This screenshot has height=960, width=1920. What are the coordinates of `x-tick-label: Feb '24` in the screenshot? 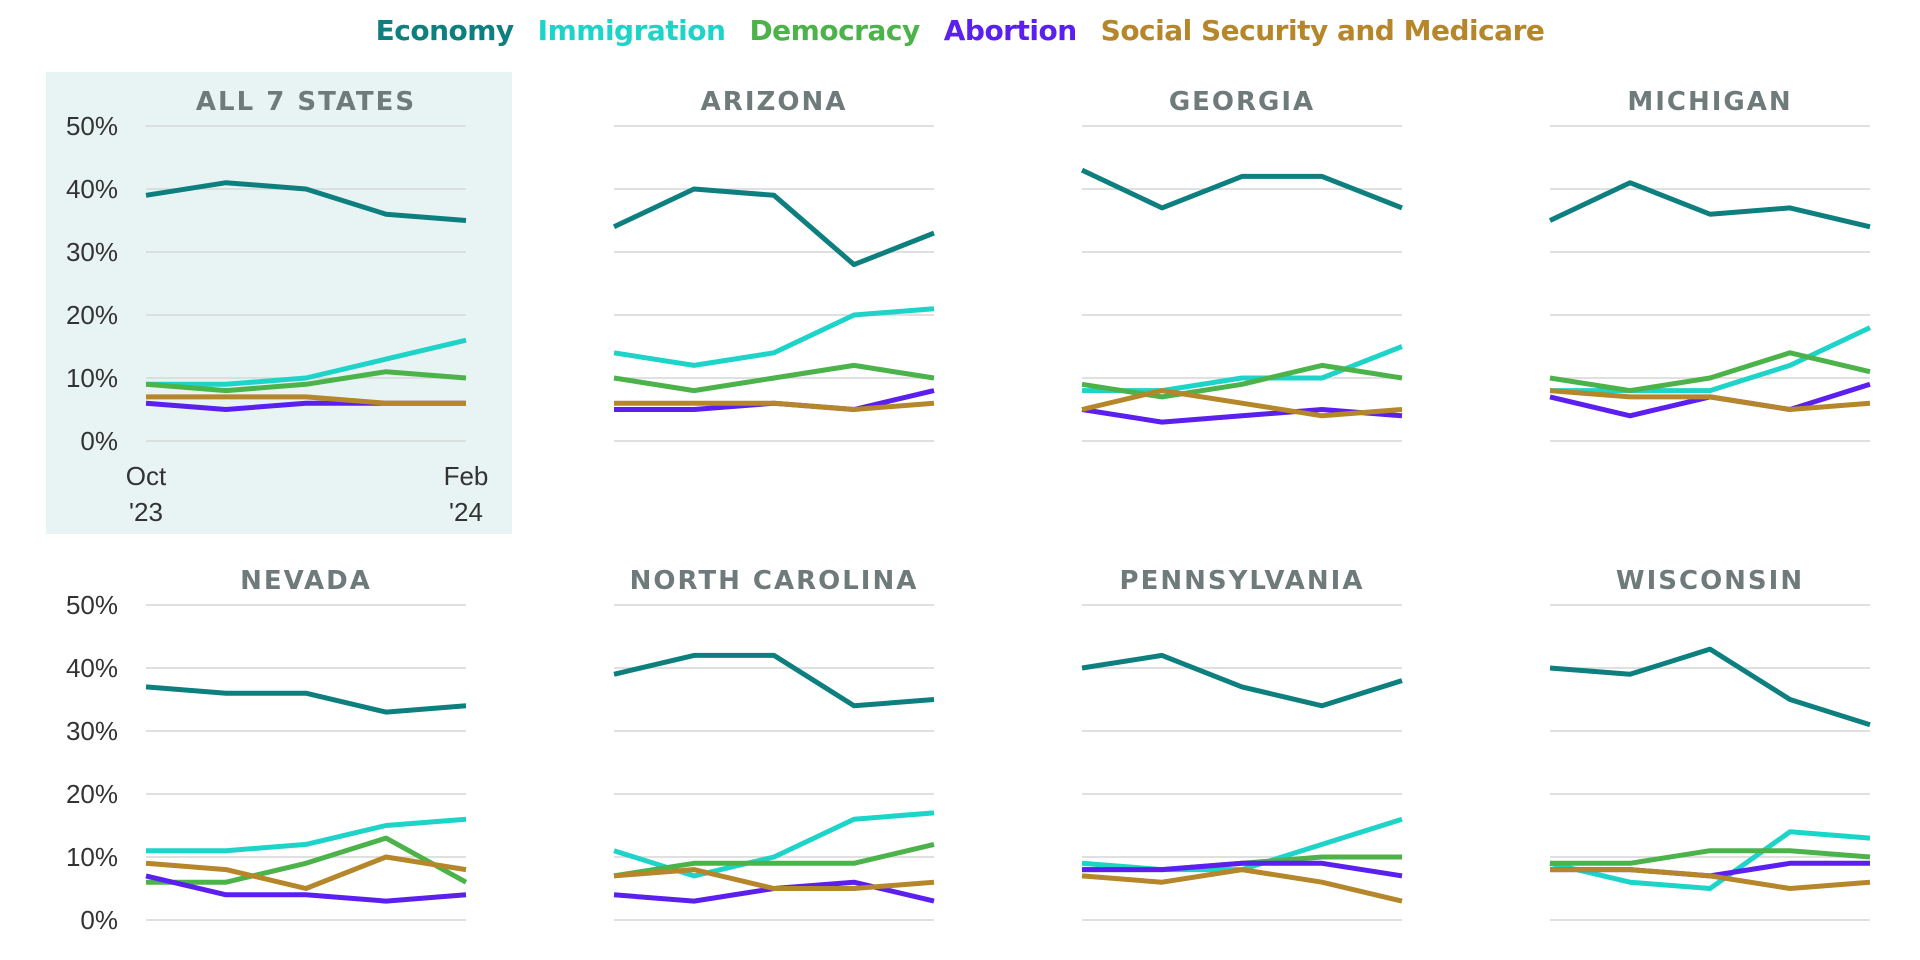 It's located at (466, 494).